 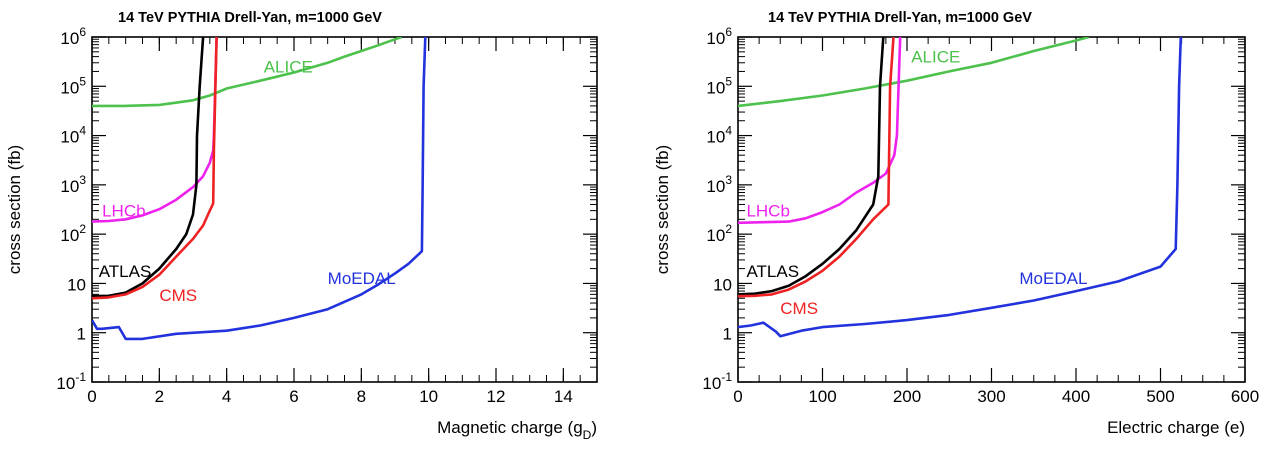 I want to click on x-tick-label: 12, so click(x=496, y=396).